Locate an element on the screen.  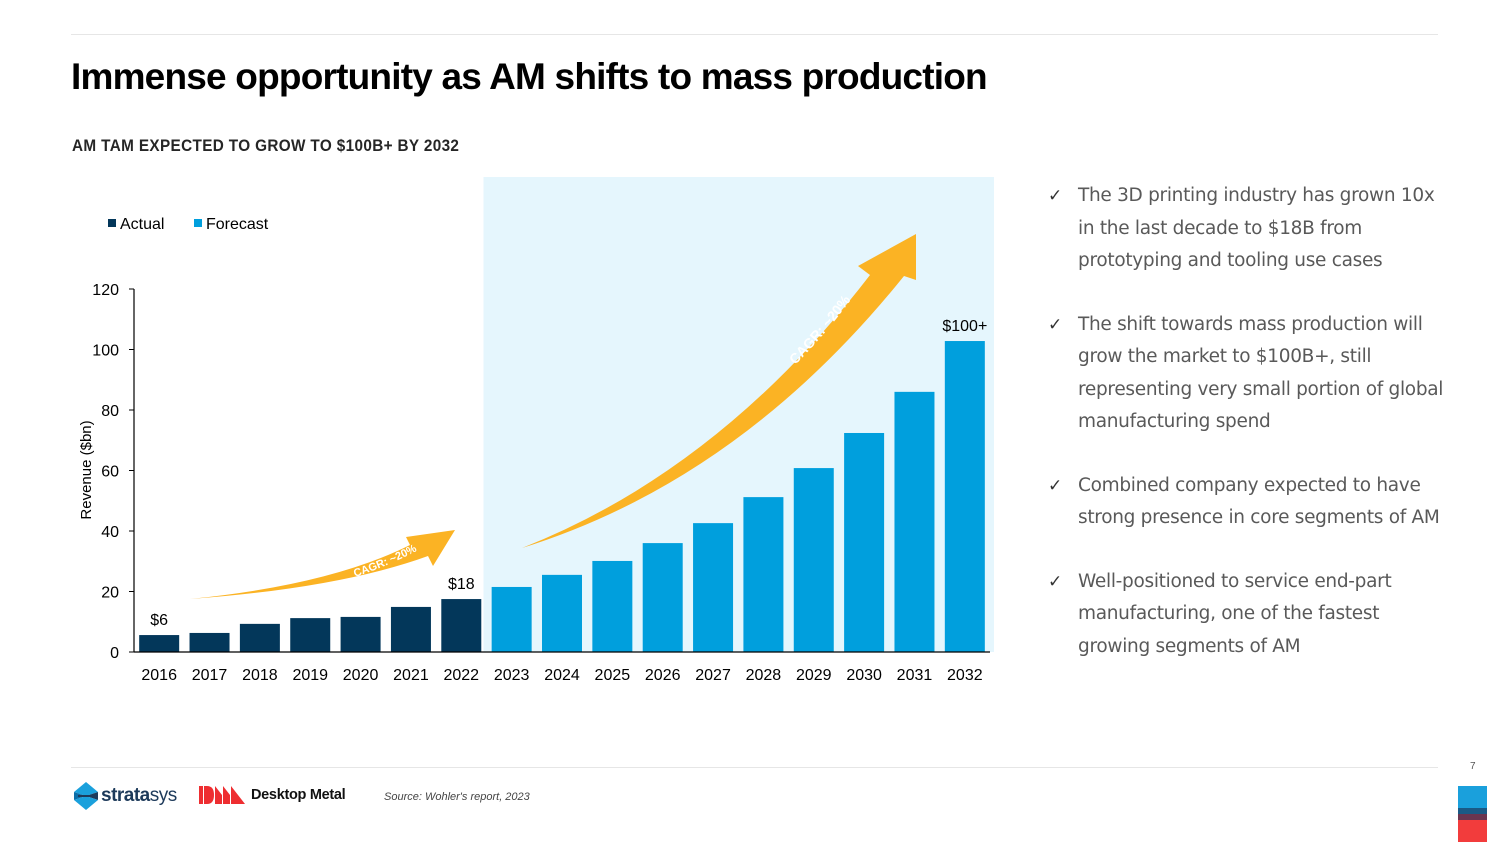
y-tick-label: 60 is located at coordinates (110, 472).